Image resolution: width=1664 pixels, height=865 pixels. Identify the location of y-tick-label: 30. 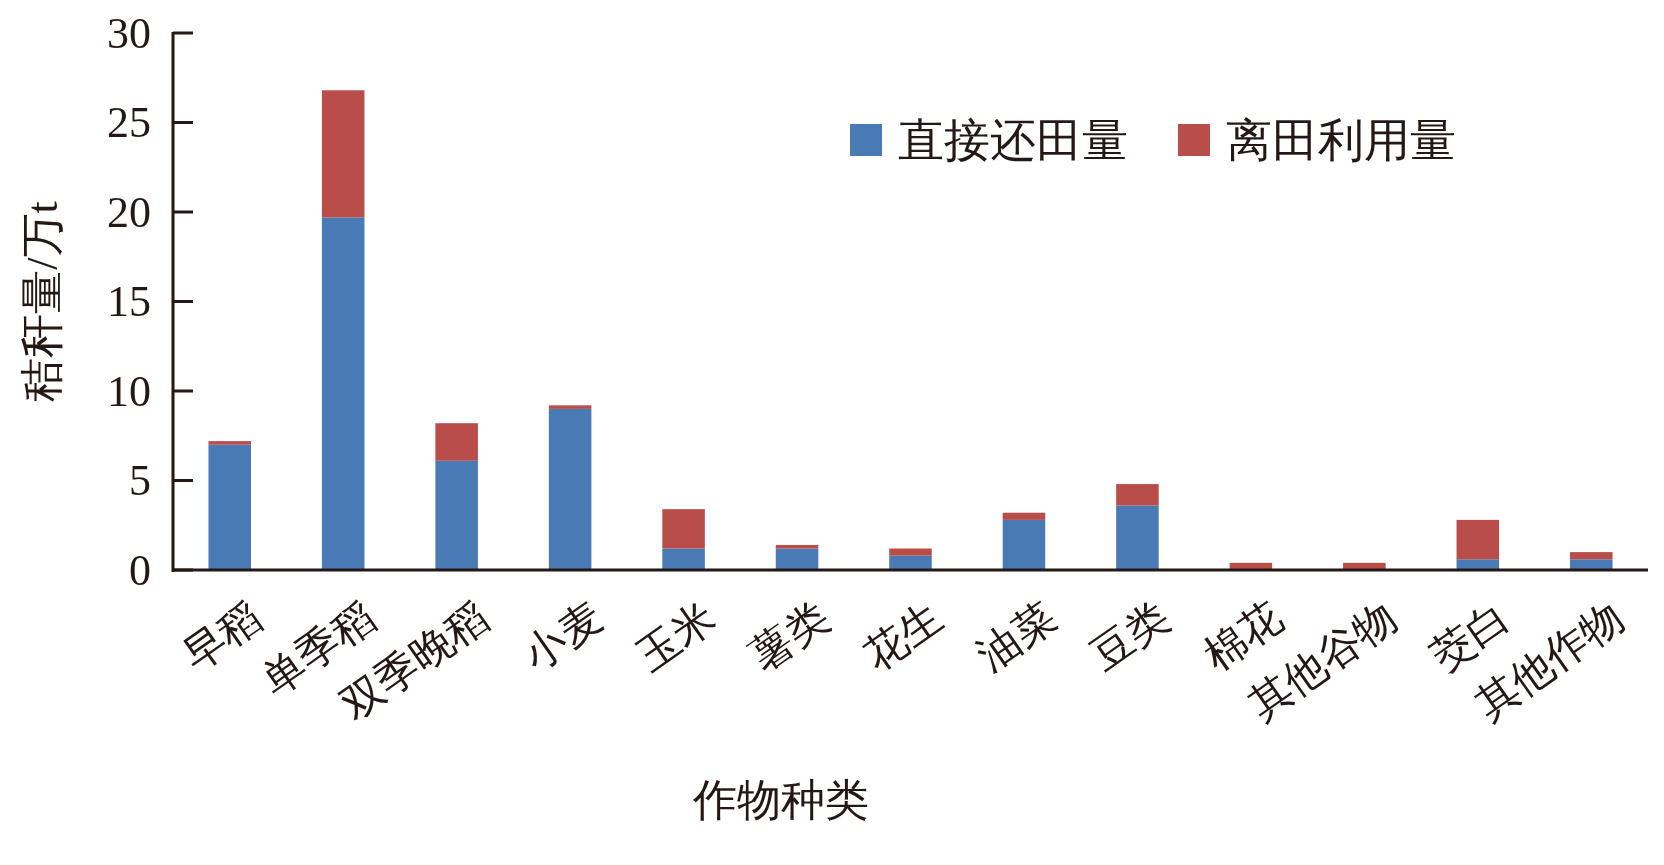
(129, 33).